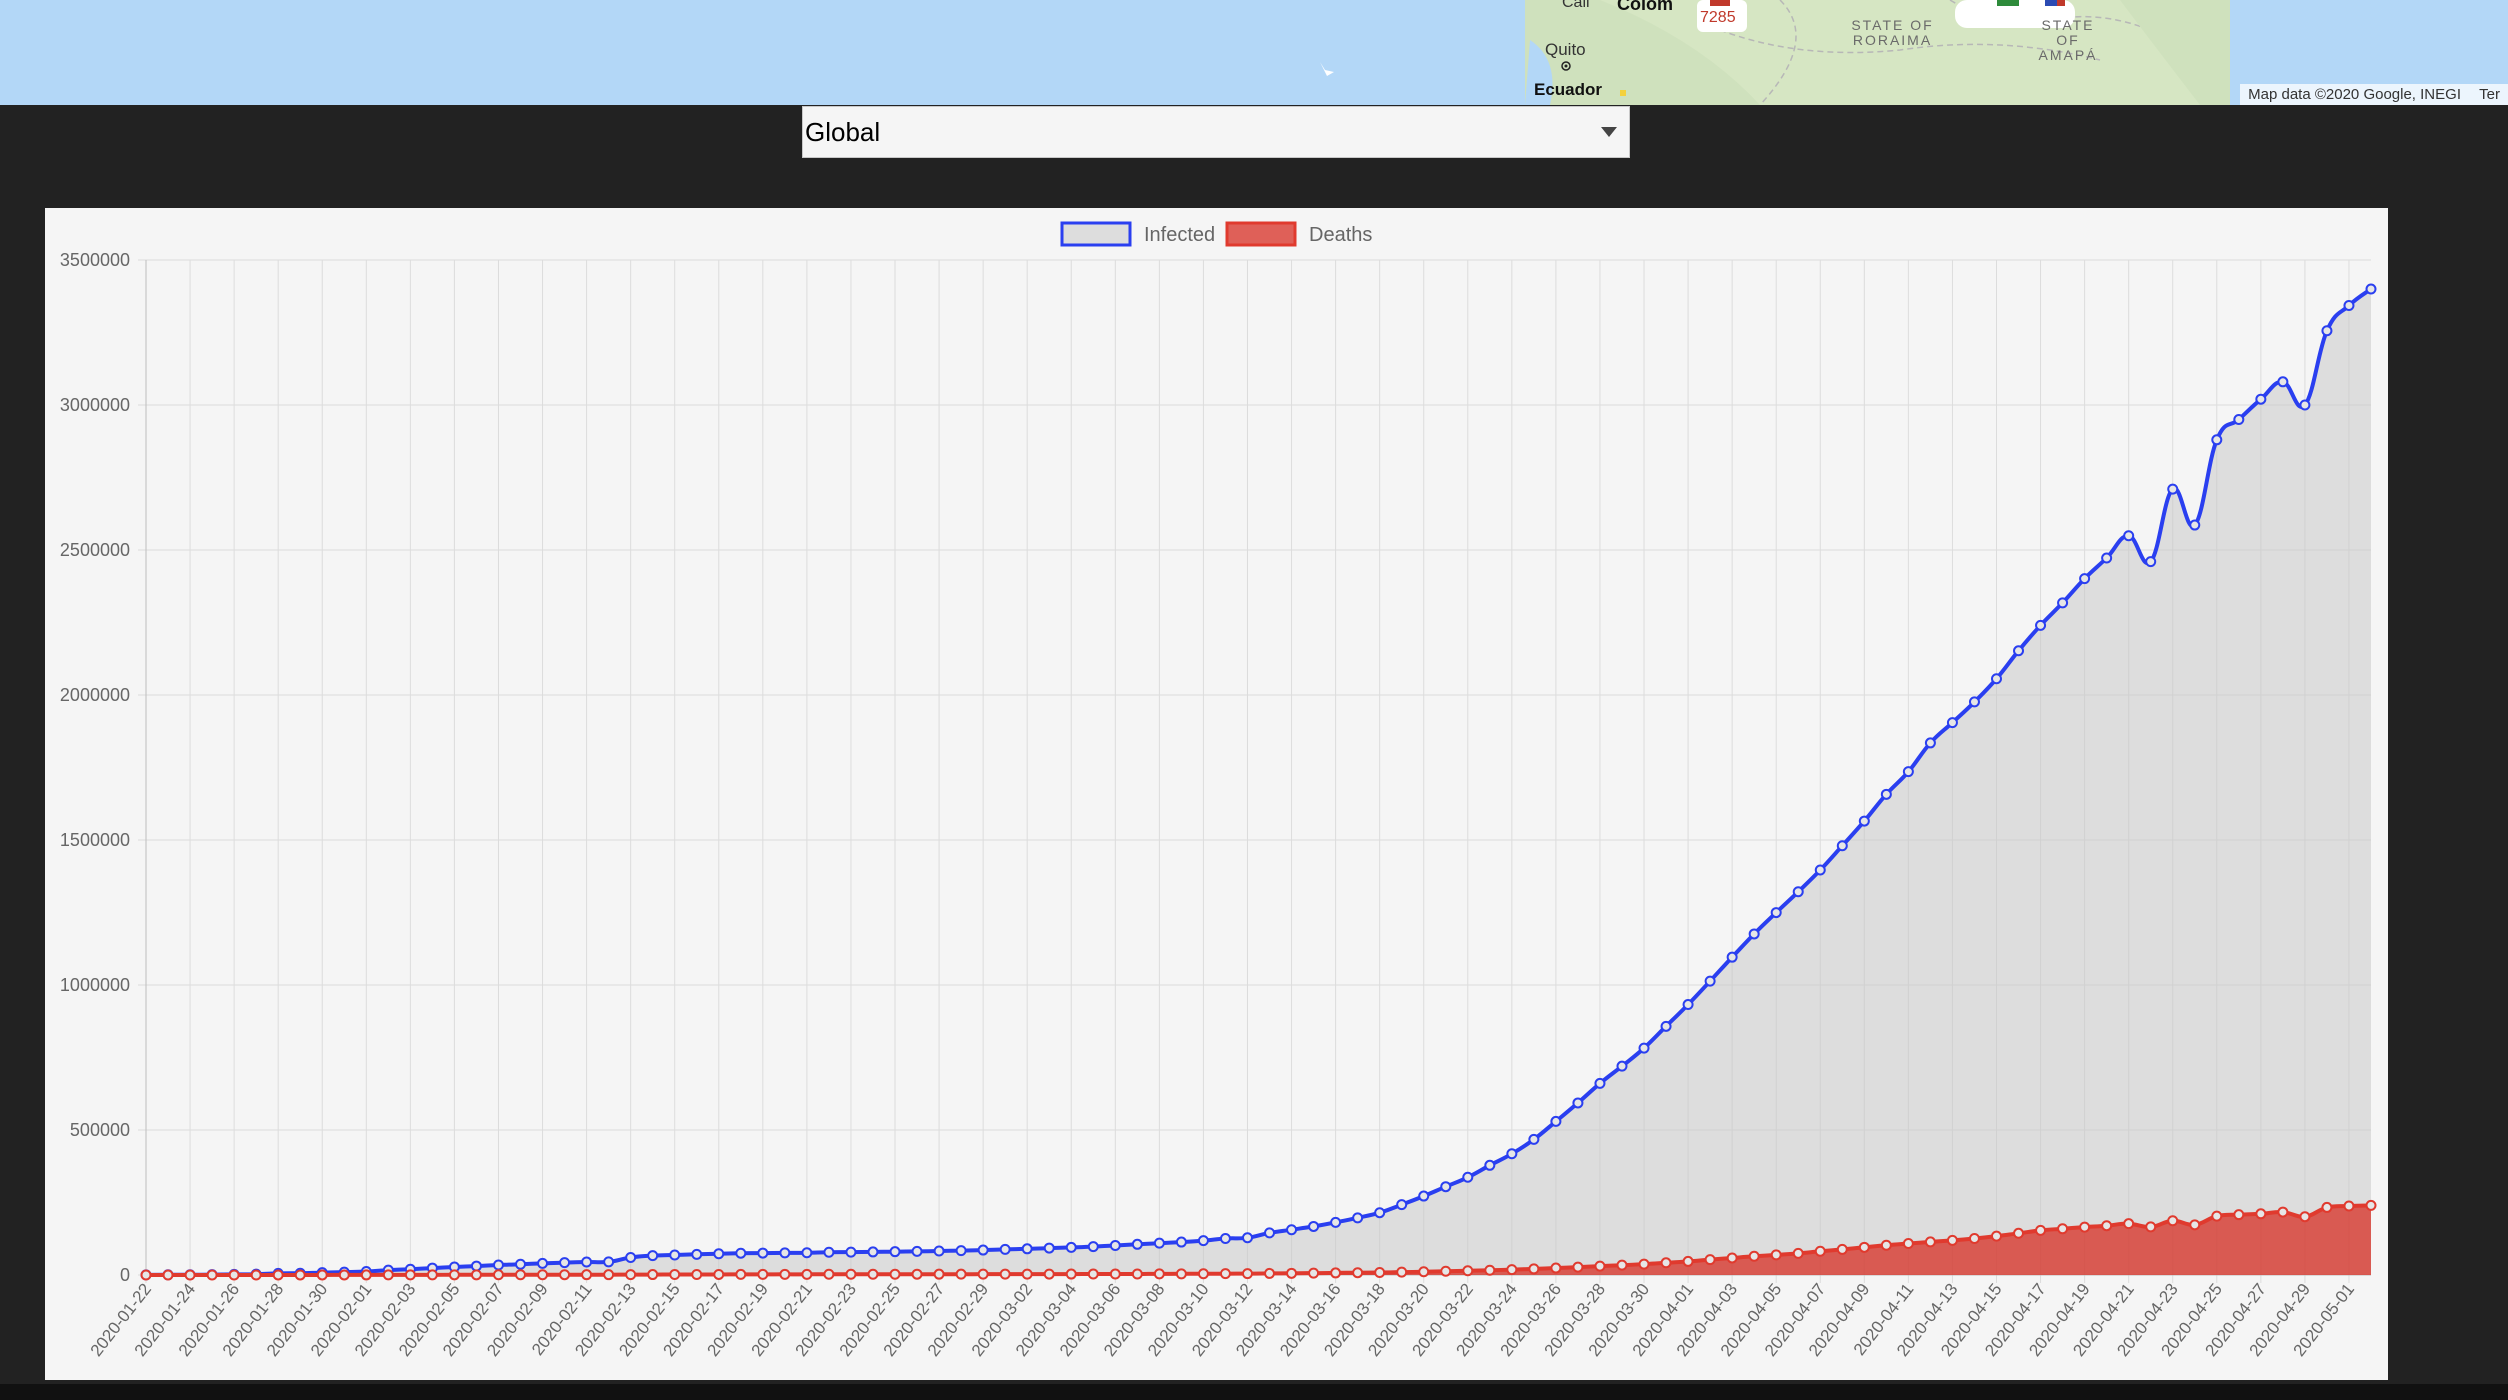  What do you see at coordinates (125, 1275) in the screenshot?
I see `y-tick-label: 0` at bounding box center [125, 1275].